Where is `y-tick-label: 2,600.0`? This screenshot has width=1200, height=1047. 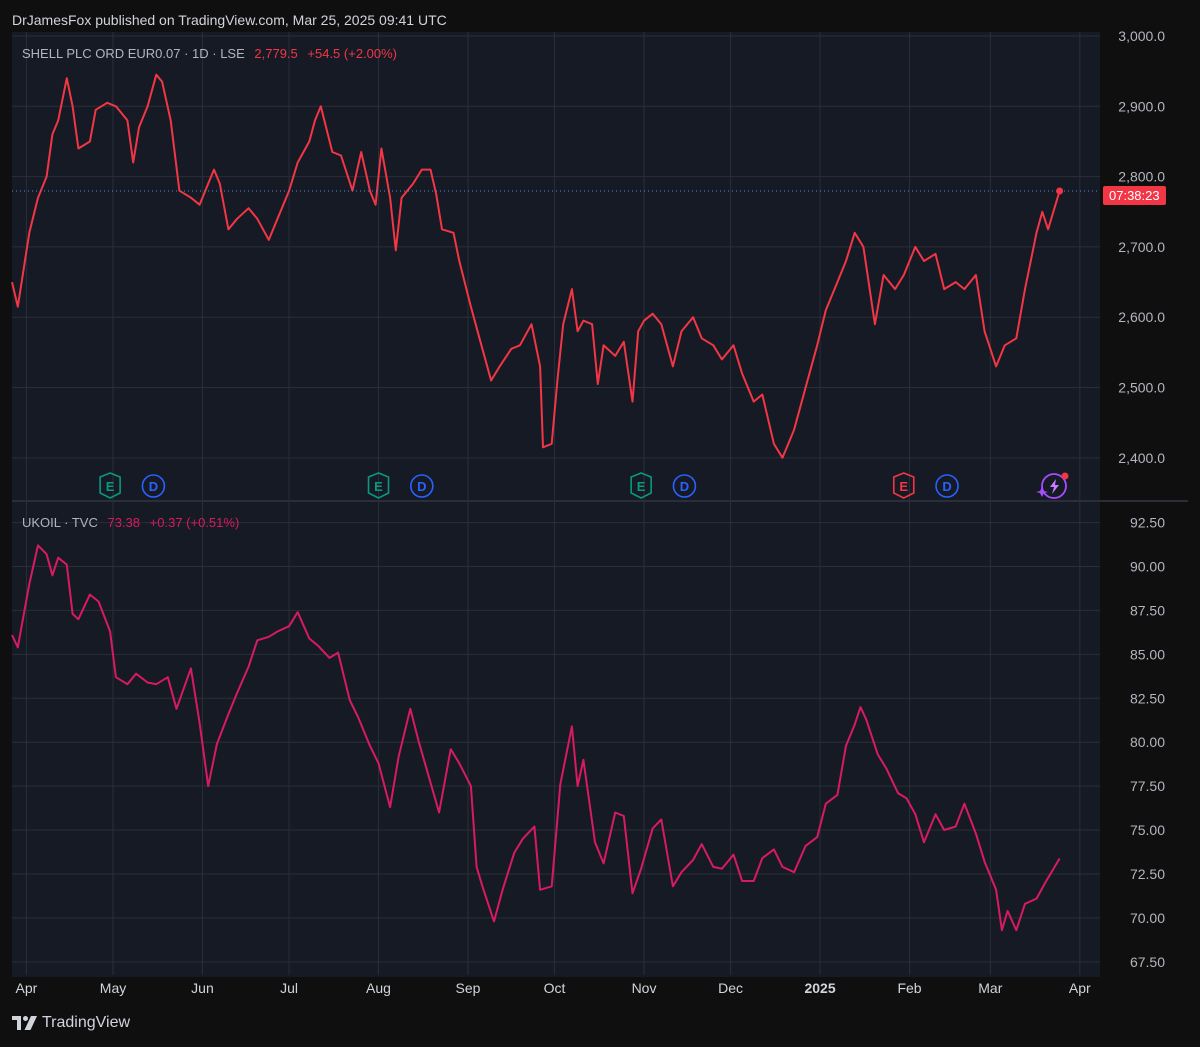 y-tick-label: 2,600.0 is located at coordinates (1141, 317).